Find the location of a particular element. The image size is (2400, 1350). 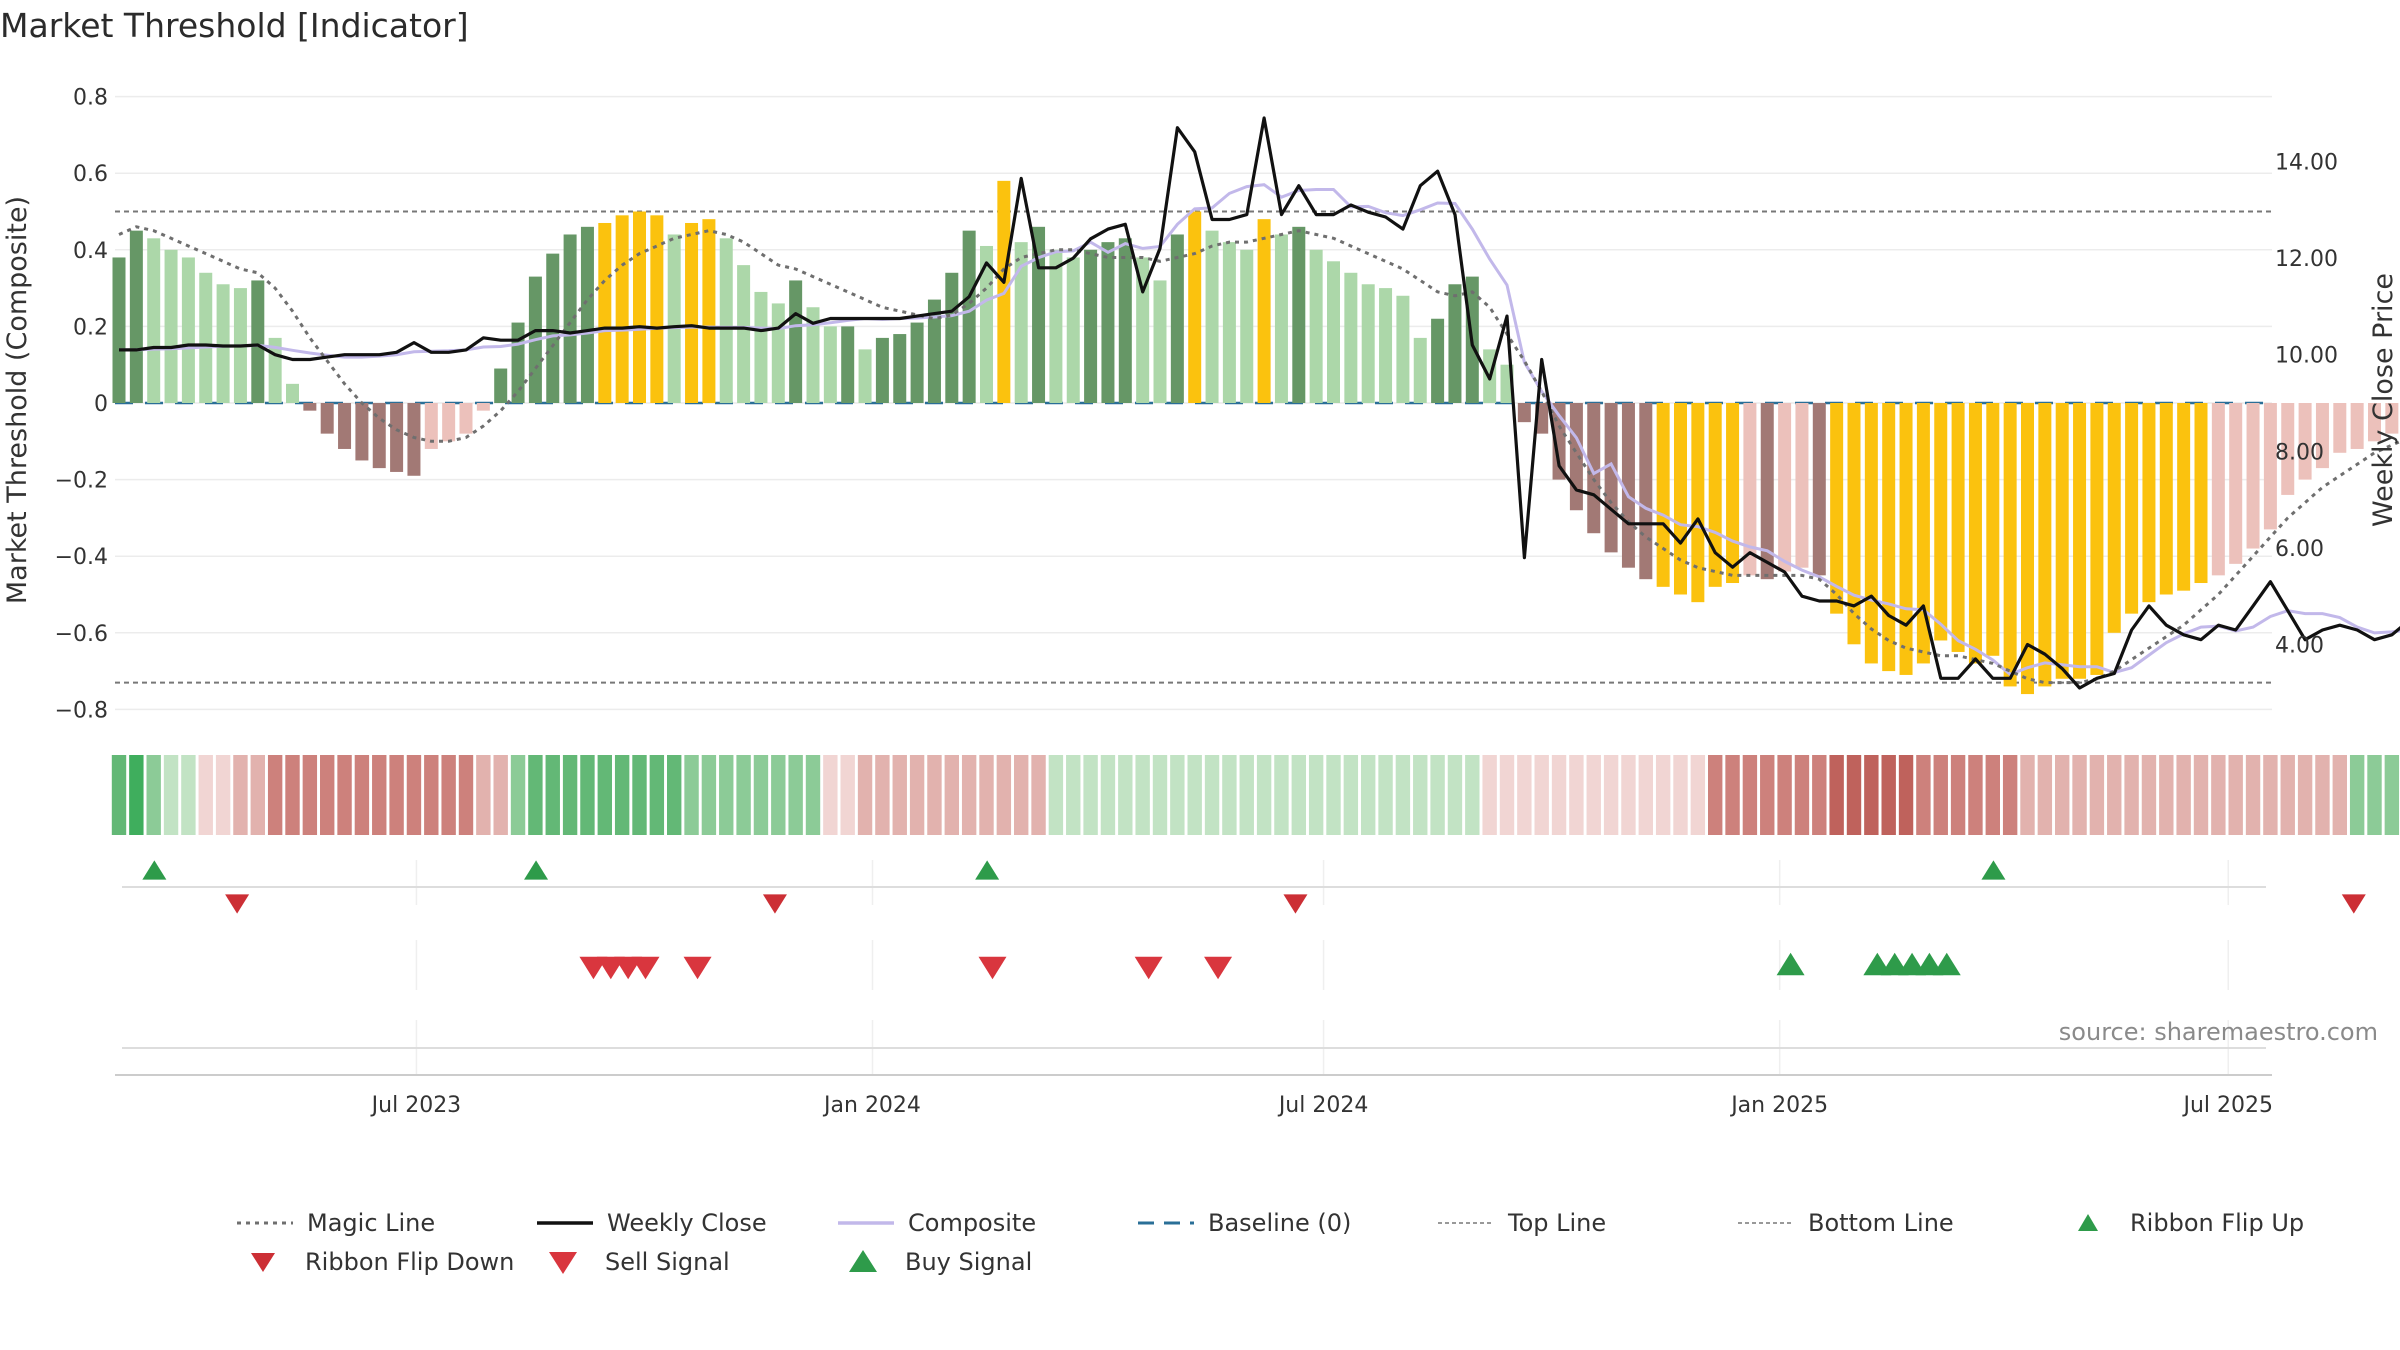

x-tick-label: Jan 2025 is located at coordinates (1778, 1105).